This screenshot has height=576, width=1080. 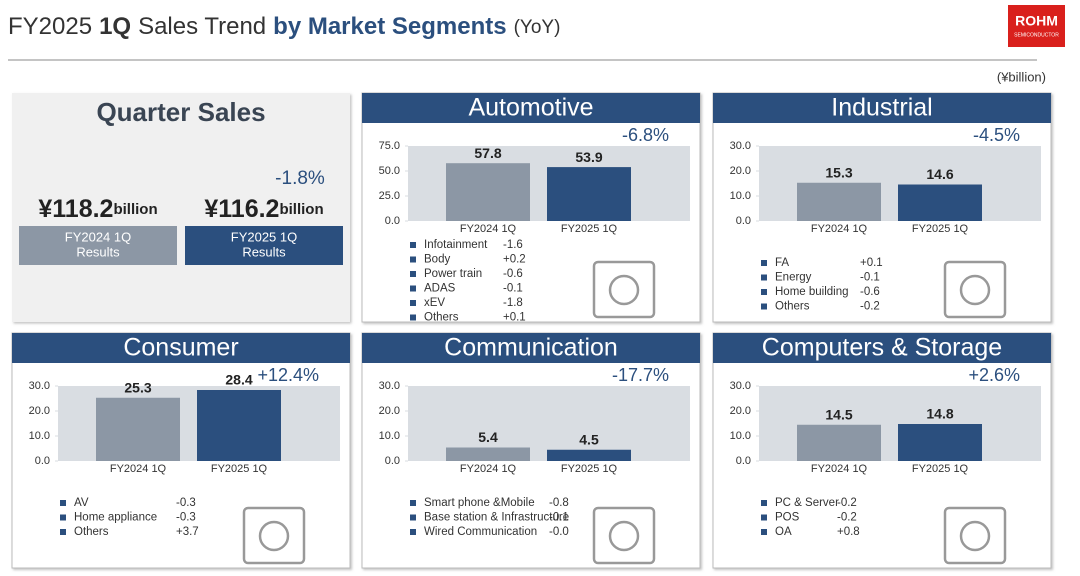 What do you see at coordinates (537, 27) in the screenshot?
I see `title-part: (YoY)` at bounding box center [537, 27].